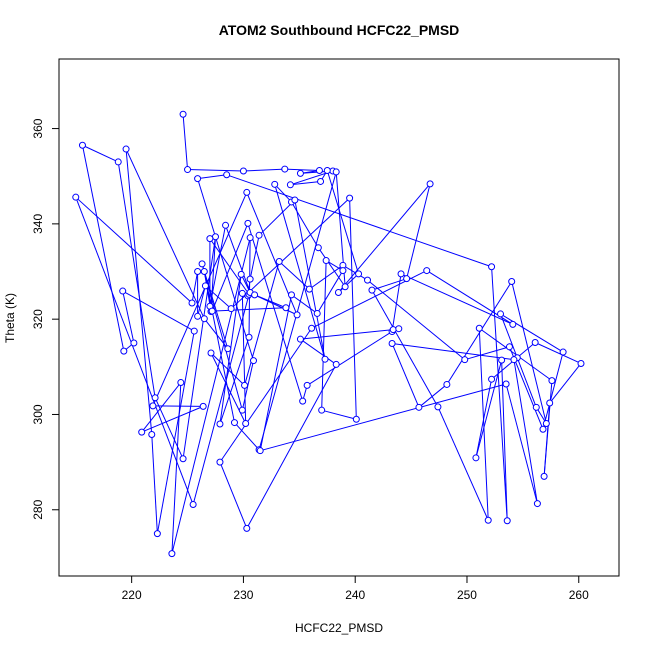 This screenshot has width=650, height=650. I want to click on x-axis: 220 230 240 250 260, so click(355, 589).